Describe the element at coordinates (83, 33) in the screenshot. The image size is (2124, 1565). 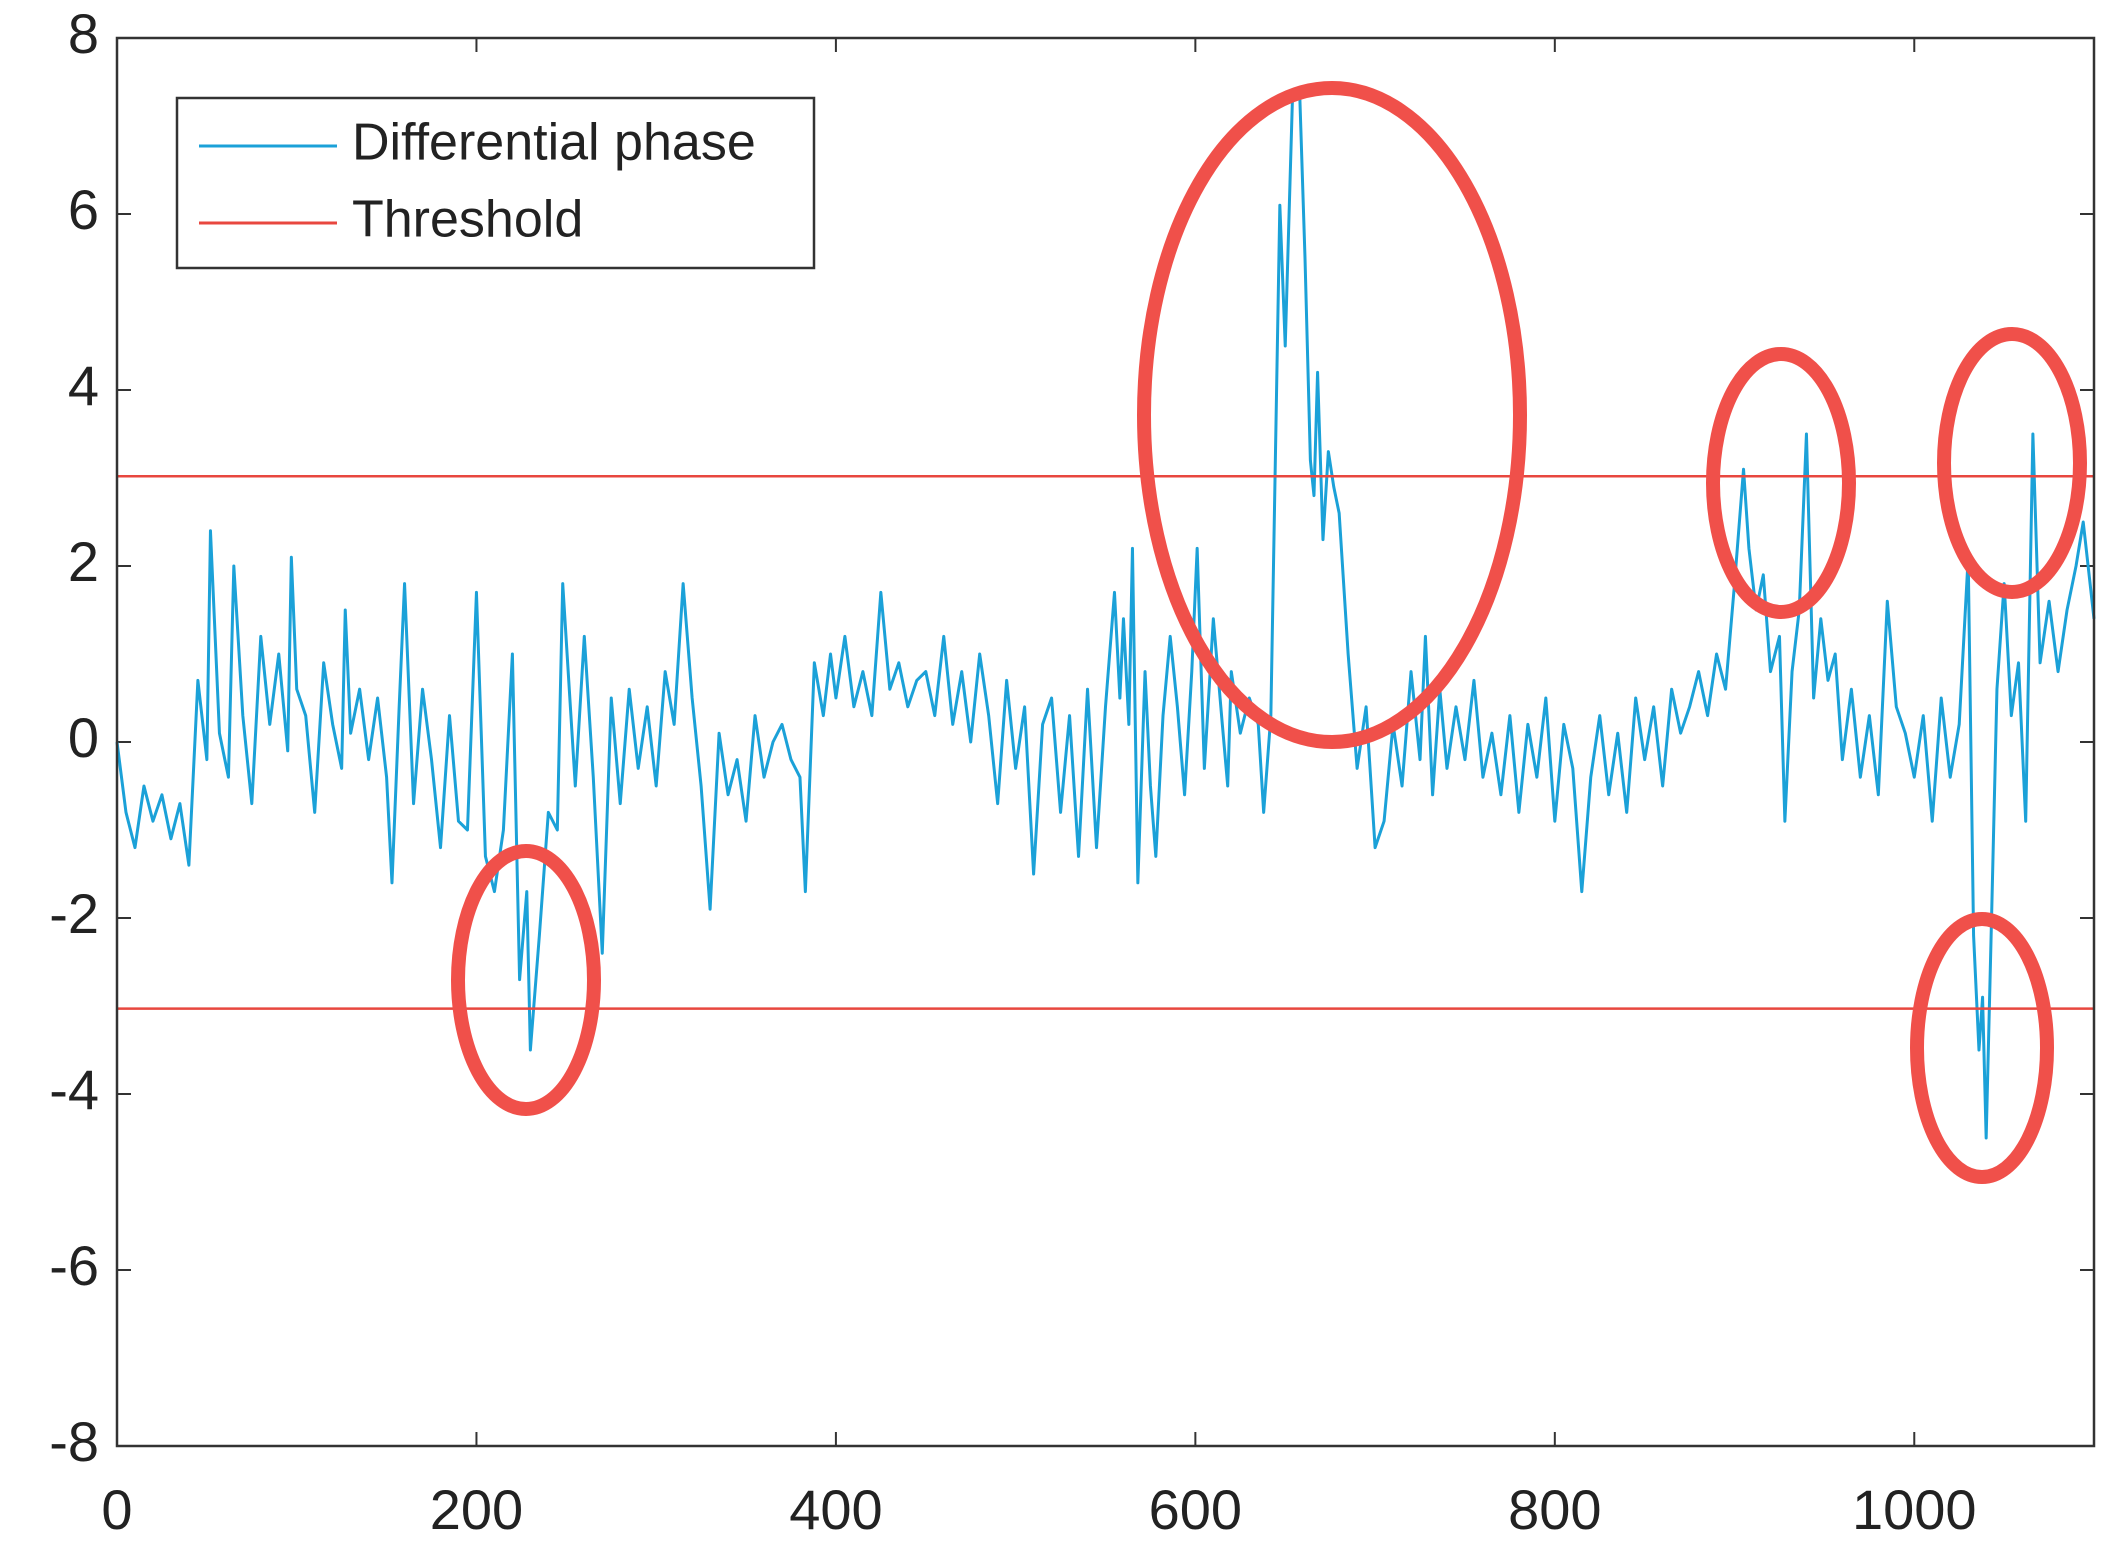
I see `y-tick-label: 8` at that location.